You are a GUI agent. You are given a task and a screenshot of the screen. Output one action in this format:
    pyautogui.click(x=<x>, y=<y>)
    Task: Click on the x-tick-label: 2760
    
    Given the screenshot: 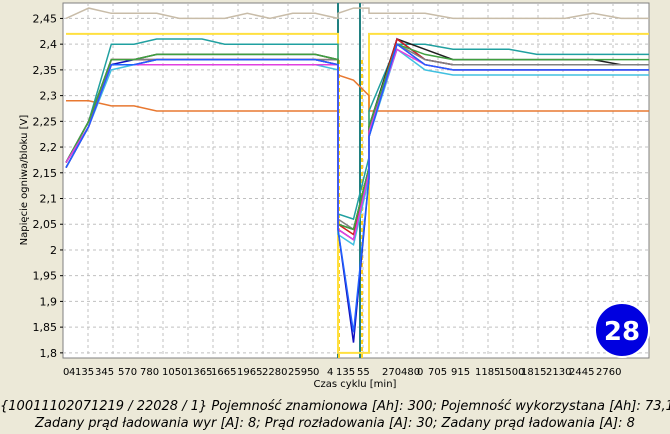 What is the action you would take?
    pyautogui.click(x=608, y=372)
    